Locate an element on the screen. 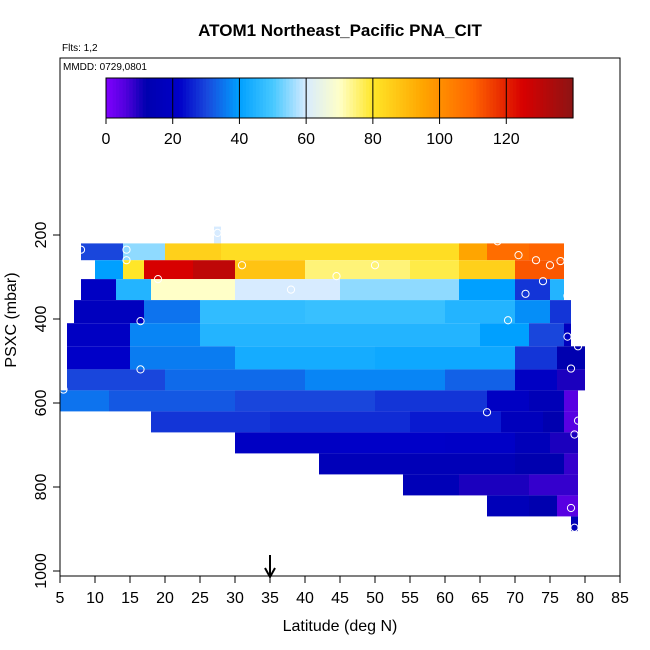 Image resolution: width=650 pixels, height=650 pixels. colorbar-tick-label: 60 is located at coordinates (306, 139).